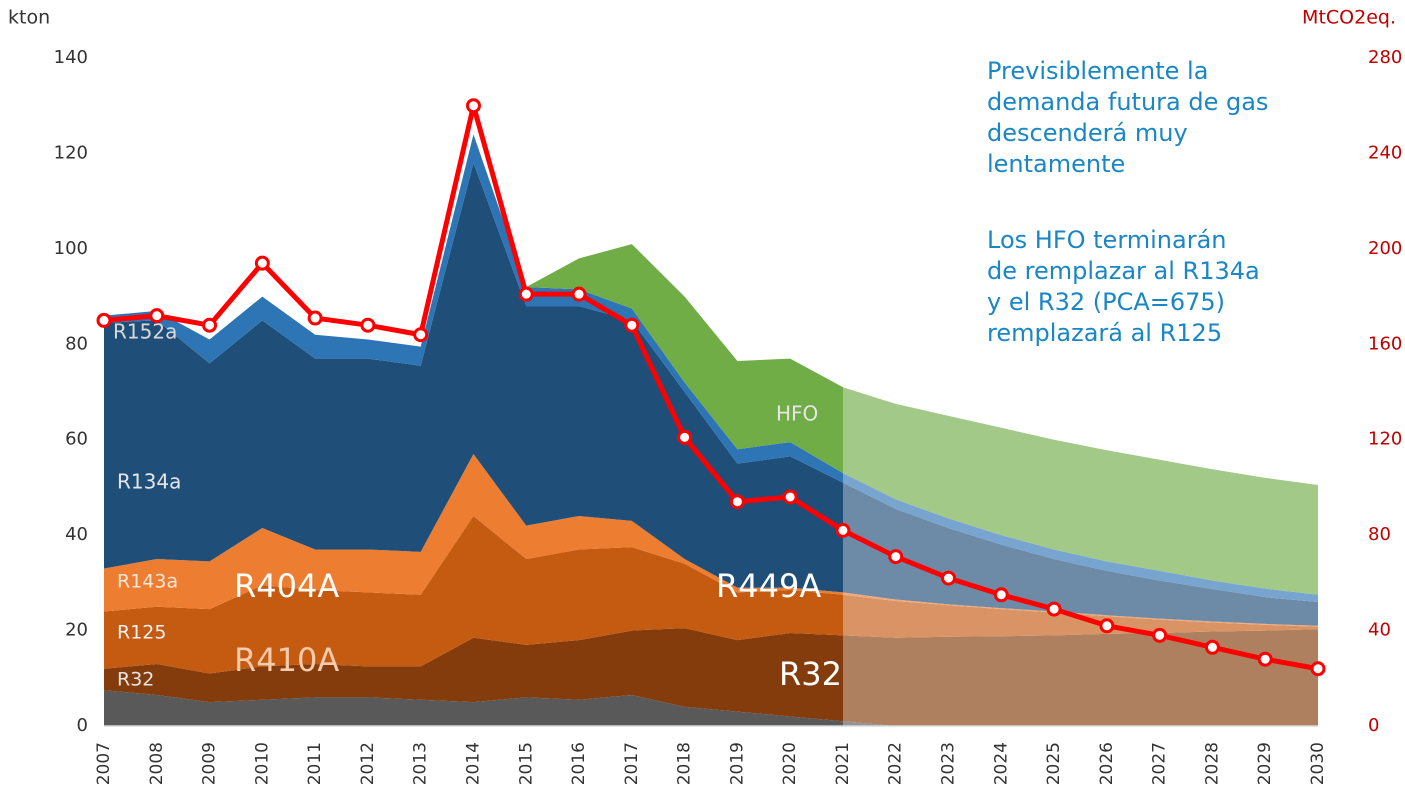 The image size is (1405, 790). What do you see at coordinates (1097, 71) in the screenshot?
I see `annotation: Previsiblemente la` at bounding box center [1097, 71].